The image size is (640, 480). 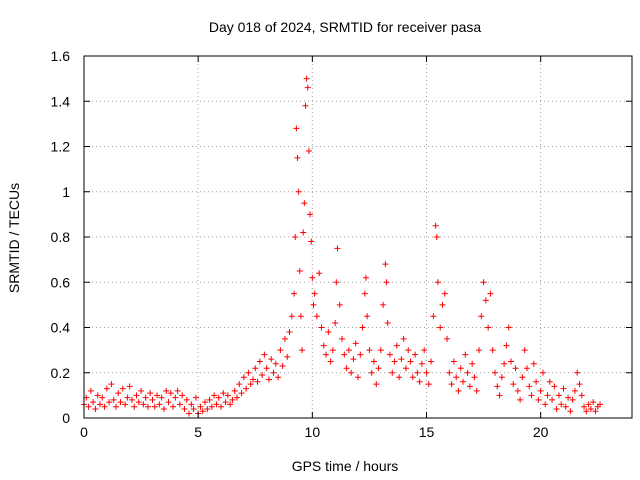 What do you see at coordinates (313, 432) in the screenshot?
I see `x-tick-label: 10` at bounding box center [313, 432].